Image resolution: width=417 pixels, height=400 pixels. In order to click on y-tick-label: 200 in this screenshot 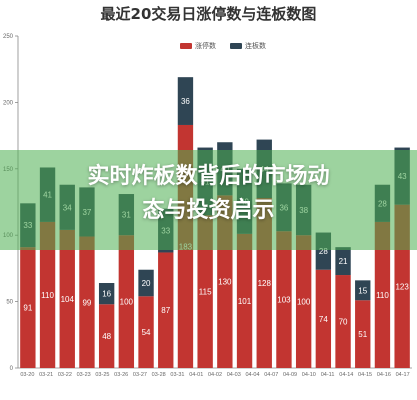, I will do `click(8, 103)`.